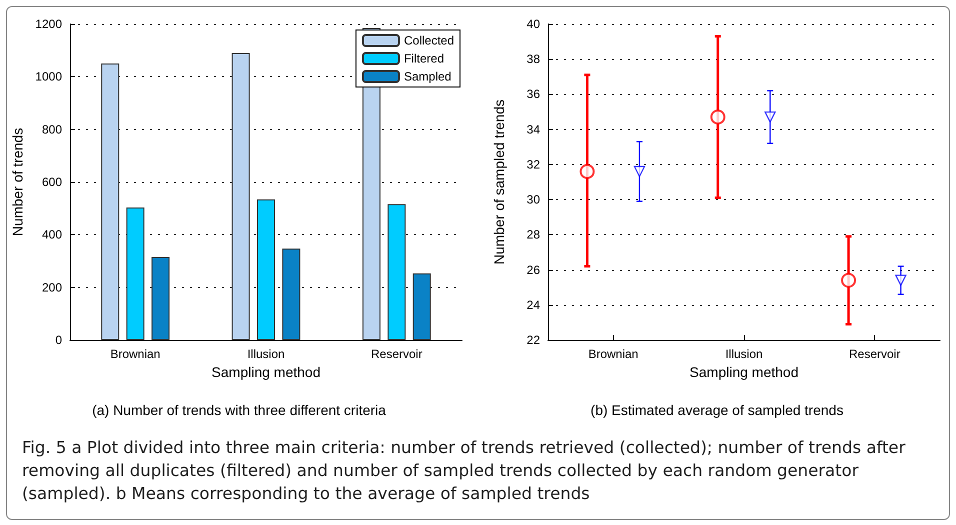  Describe the element at coordinates (533, 269) in the screenshot. I see `y-tick-label: 26` at that location.